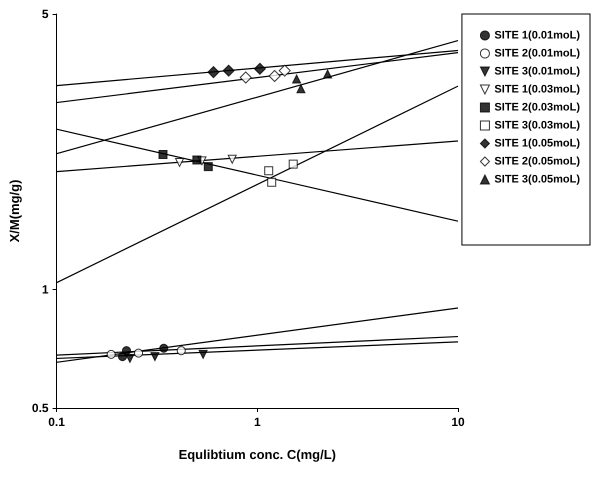 Image resolution: width=592 pixels, height=480 pixels. What do you see at coordinates (257, 422) in the screenshot?
I see `x-tick-label: 1` at bounding box center [257, 422].